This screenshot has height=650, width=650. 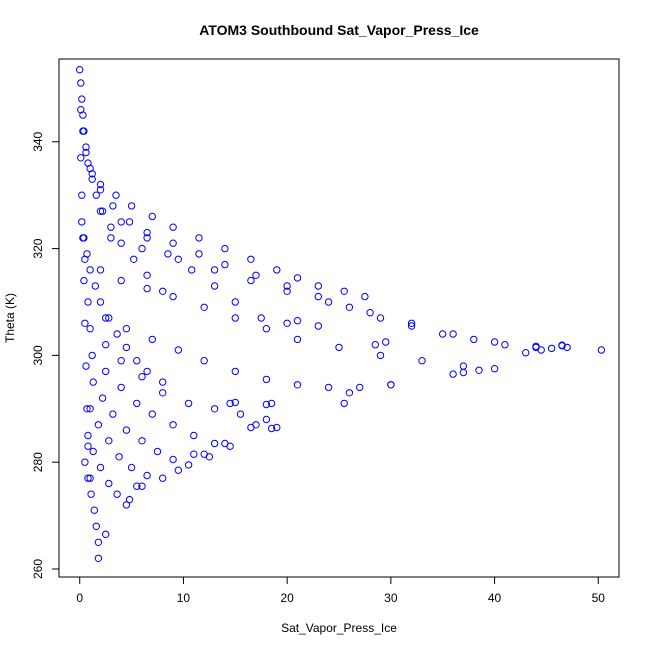 What do you see at coordinates (391, 598) in the screenshot?
I see `x-tick-label: 30` at bounding box center [391, 598].